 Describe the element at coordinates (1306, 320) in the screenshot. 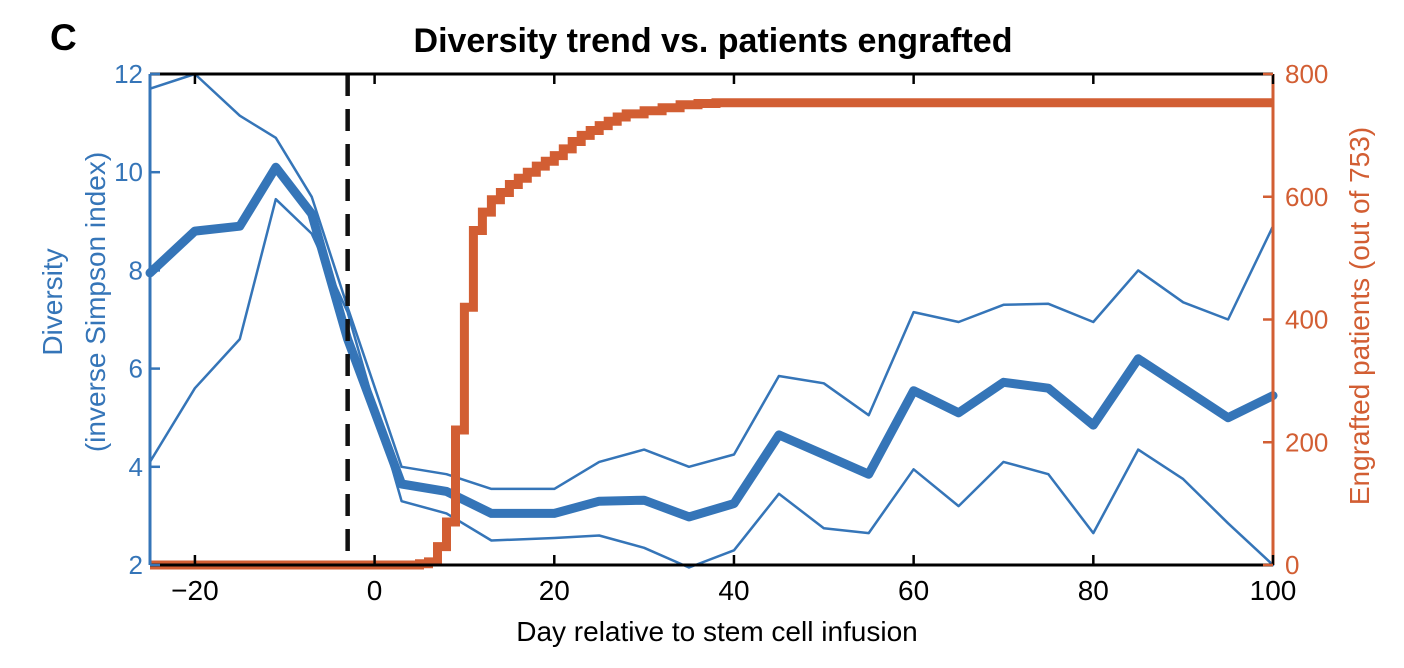

I see `y-right-tick-label: 400` at that location.